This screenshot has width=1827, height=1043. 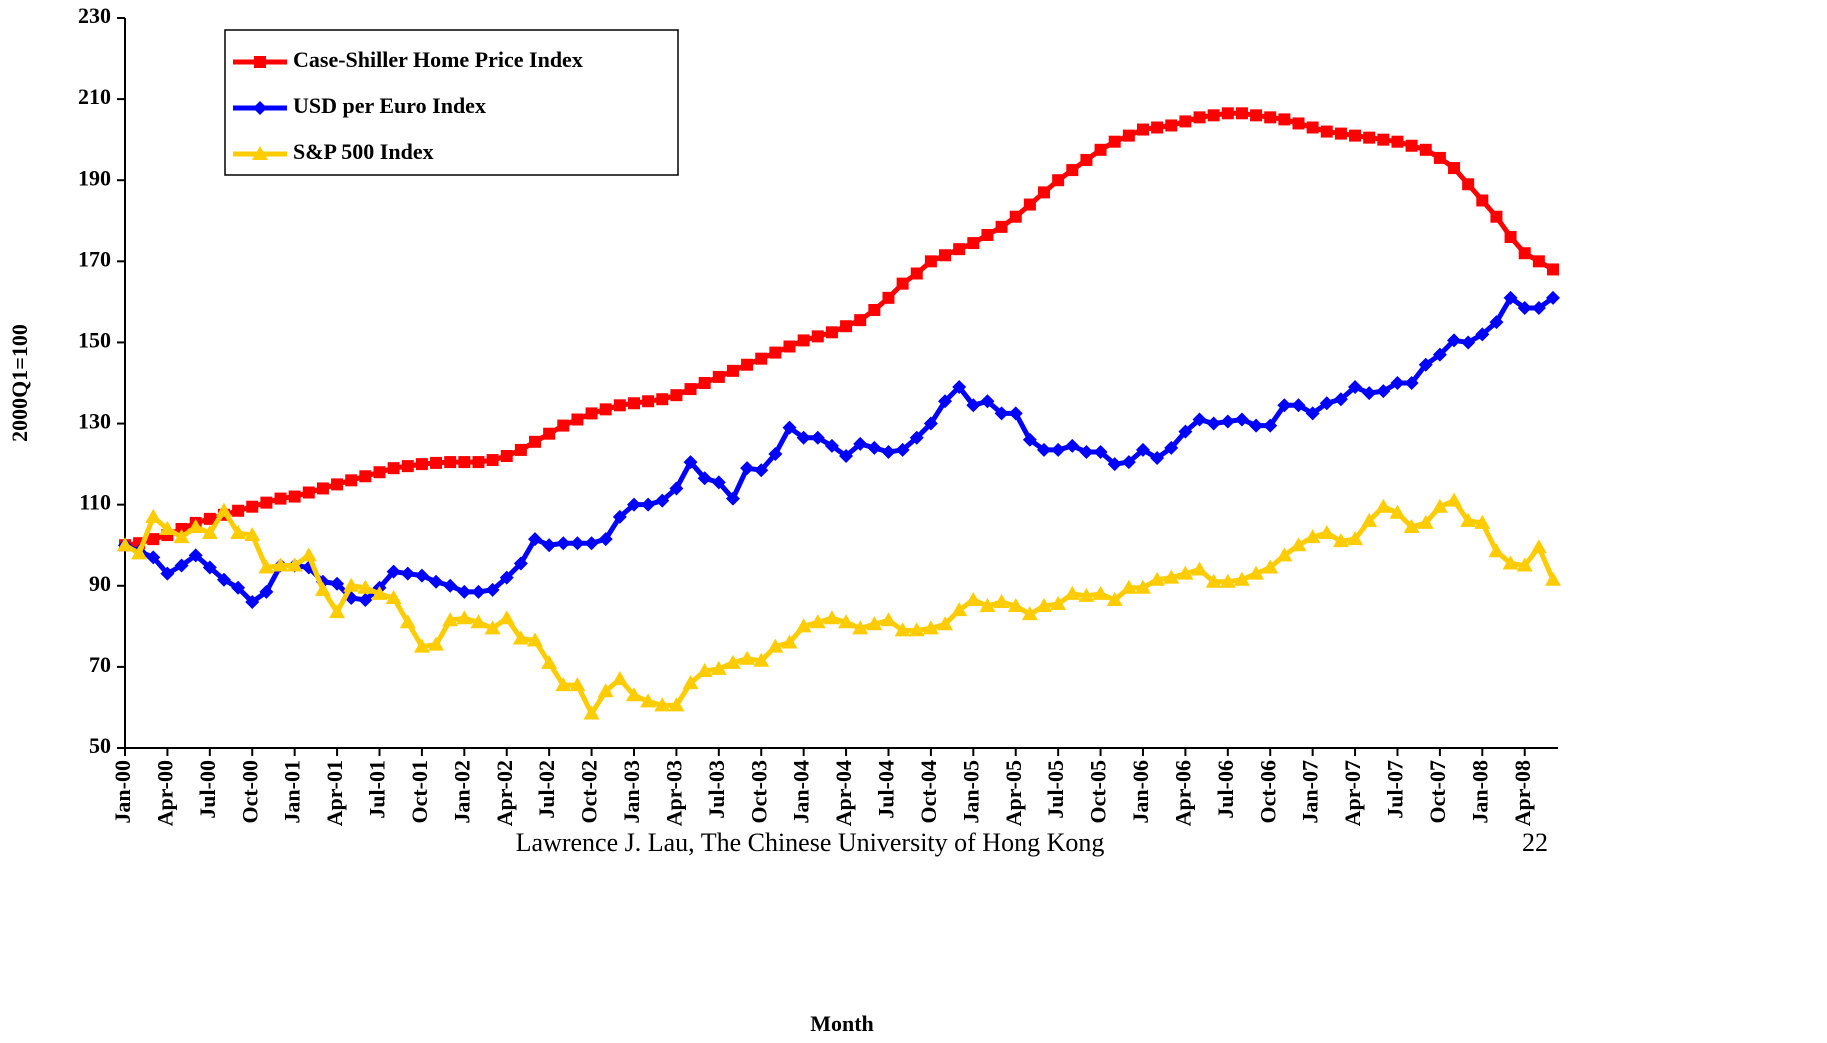 I want to click on y-tick-label: 70, so click(x=100, y=664).